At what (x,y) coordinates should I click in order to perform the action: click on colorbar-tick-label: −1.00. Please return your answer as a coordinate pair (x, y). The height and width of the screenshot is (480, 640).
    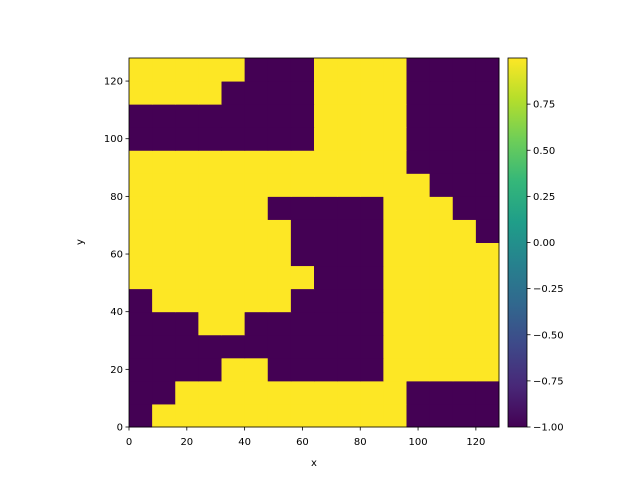
    Looking at the image, I should click on (548, 428).